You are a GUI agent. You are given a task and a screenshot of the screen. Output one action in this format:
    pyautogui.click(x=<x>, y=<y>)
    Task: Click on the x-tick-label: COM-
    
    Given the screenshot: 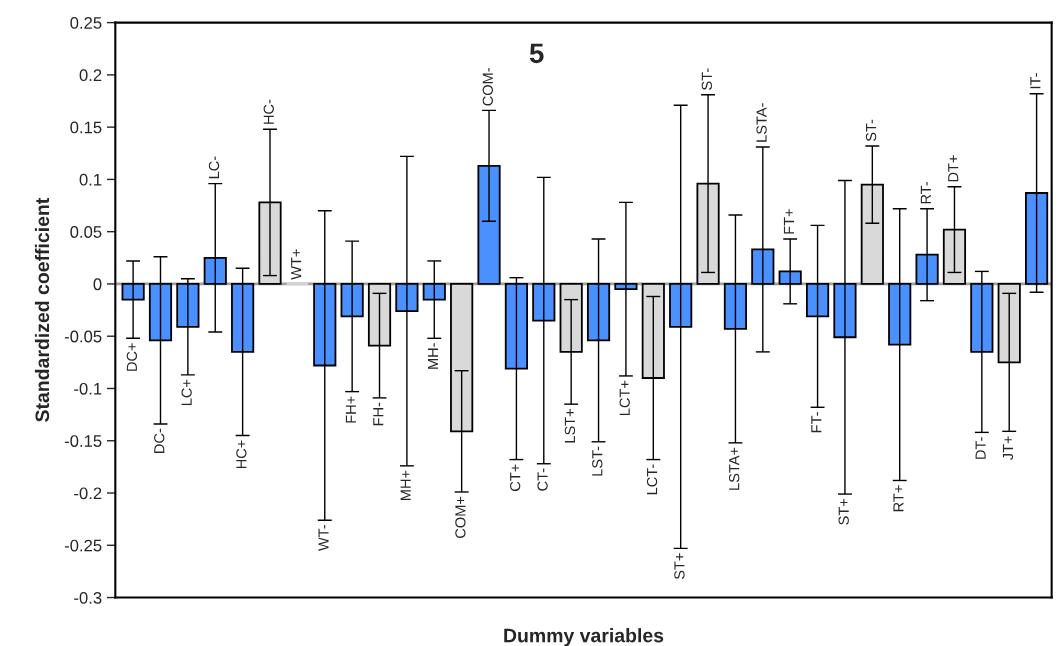 What is the action you would take?
    pyautogui.click(x=487, y=87)
    